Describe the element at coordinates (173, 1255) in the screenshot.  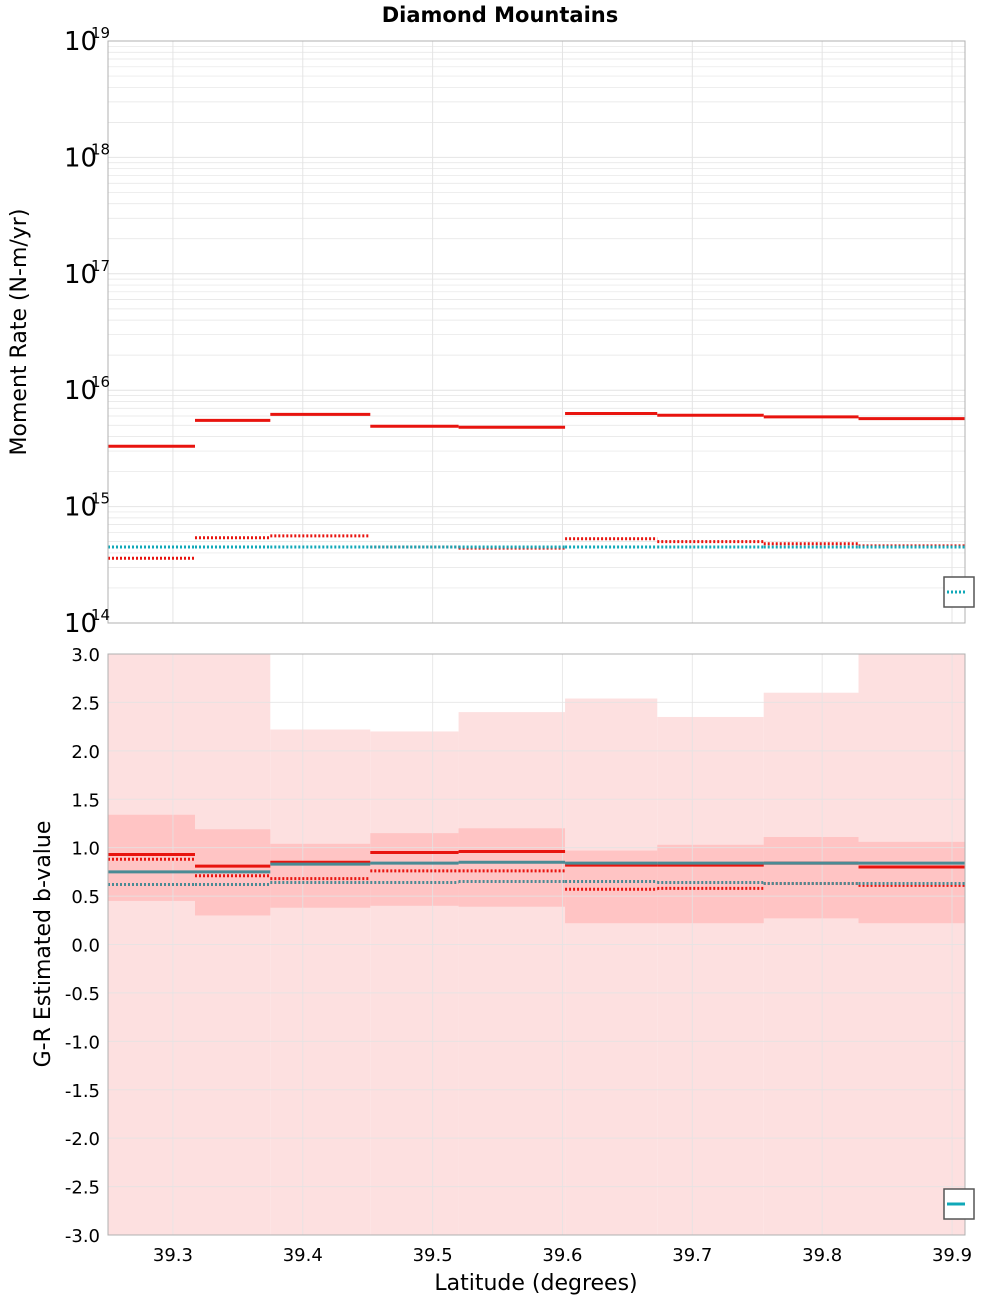
I see `x-tick-label: 39.3` at that location.